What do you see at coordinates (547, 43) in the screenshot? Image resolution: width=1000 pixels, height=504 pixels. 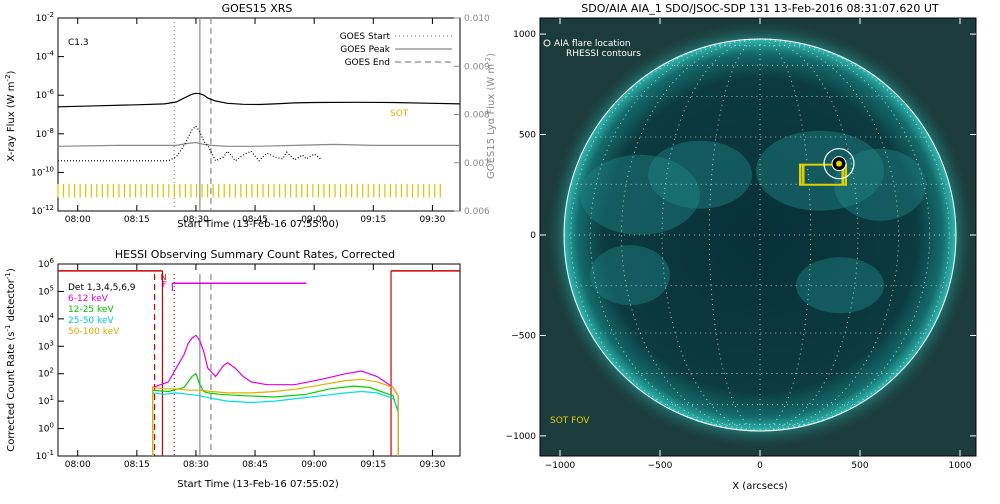 I see `aia-legend-marker` at bounding box center [547, 43].